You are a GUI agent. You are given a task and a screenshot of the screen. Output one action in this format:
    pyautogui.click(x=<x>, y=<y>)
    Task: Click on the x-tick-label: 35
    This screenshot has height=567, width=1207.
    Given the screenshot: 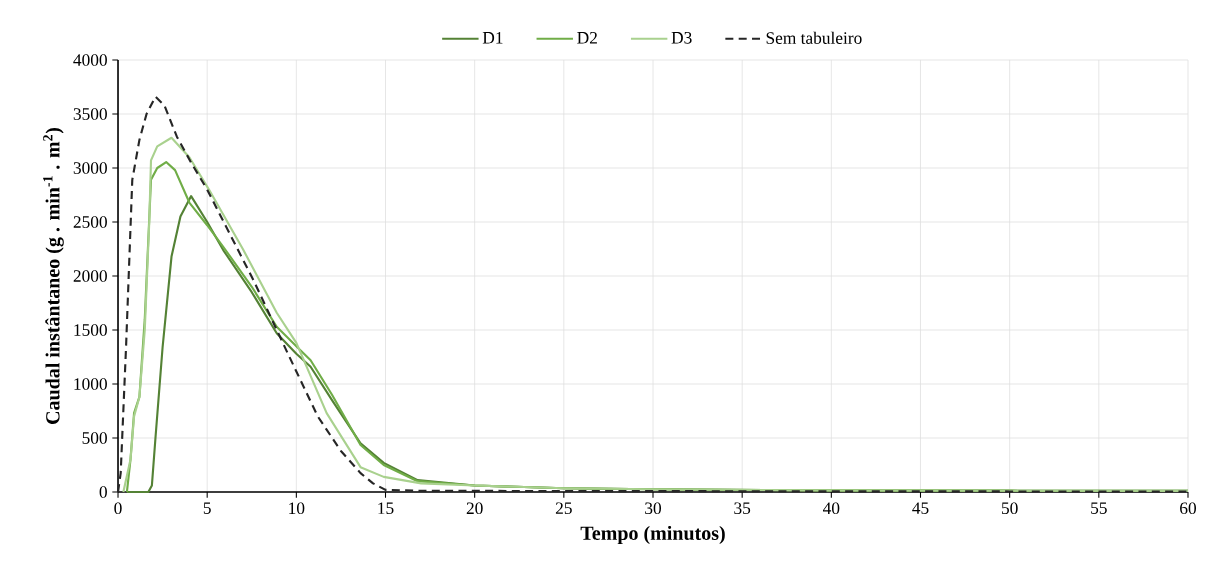 What is the action you would take?
    pyautogui.click(x=742, y=508)
    